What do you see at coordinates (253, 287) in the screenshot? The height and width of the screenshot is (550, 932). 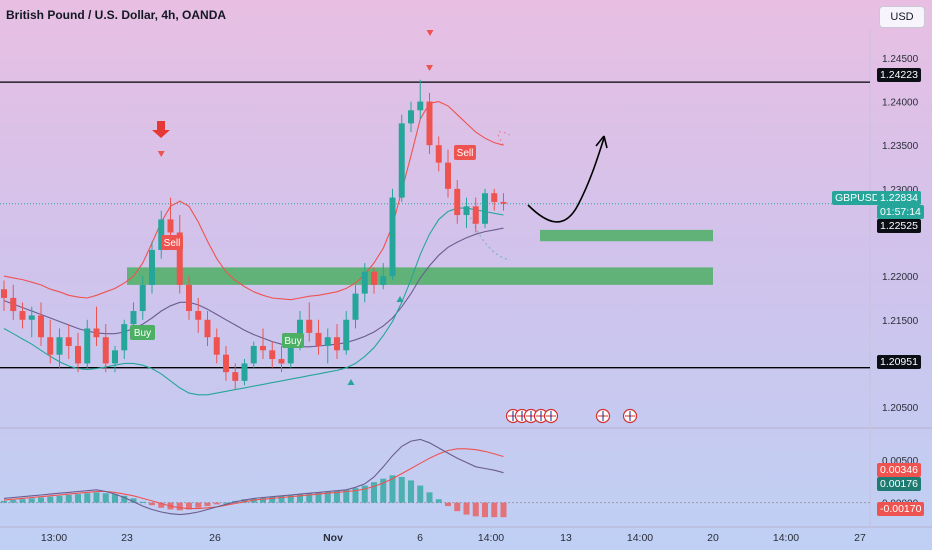 I see `bb-middle-line` at bounding box center [253, 287].